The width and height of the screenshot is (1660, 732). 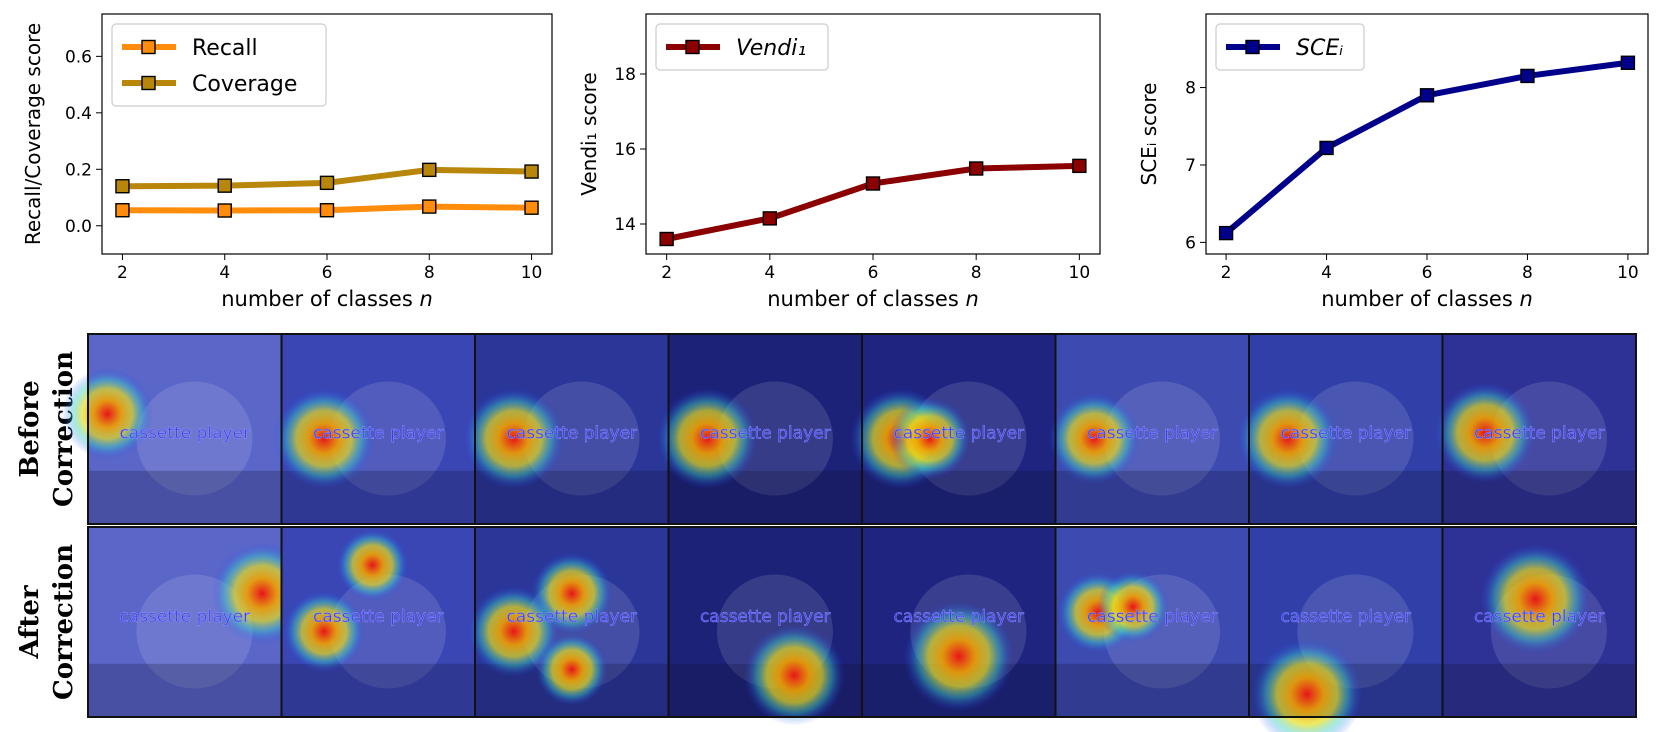 I want to click on image-tile-golf-ball-before: cassette player, so click(x=1535, y=429).